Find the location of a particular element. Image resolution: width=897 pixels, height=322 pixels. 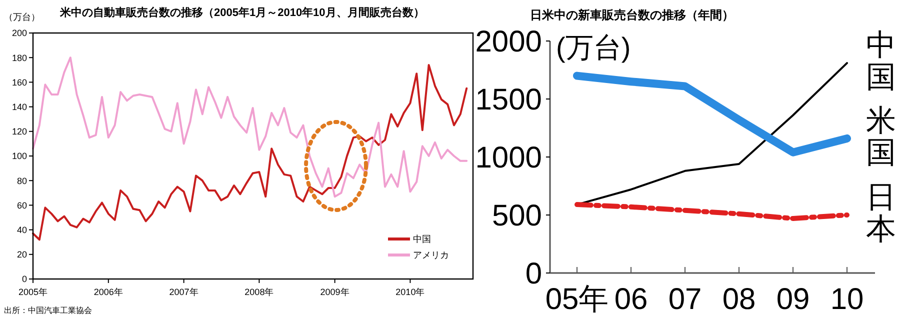

x-tick-label: 09 is located at coordinates (793, 299).